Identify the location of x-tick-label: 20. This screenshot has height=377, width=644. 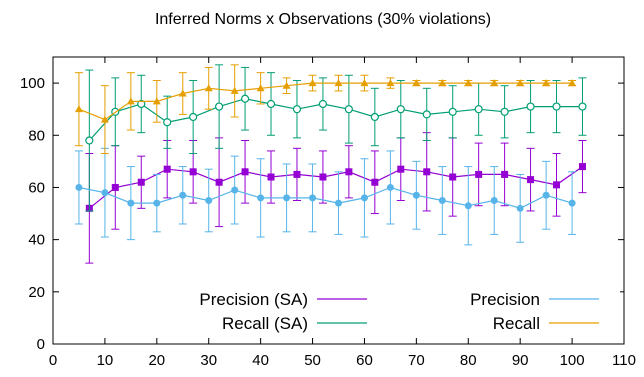
(156, 360).